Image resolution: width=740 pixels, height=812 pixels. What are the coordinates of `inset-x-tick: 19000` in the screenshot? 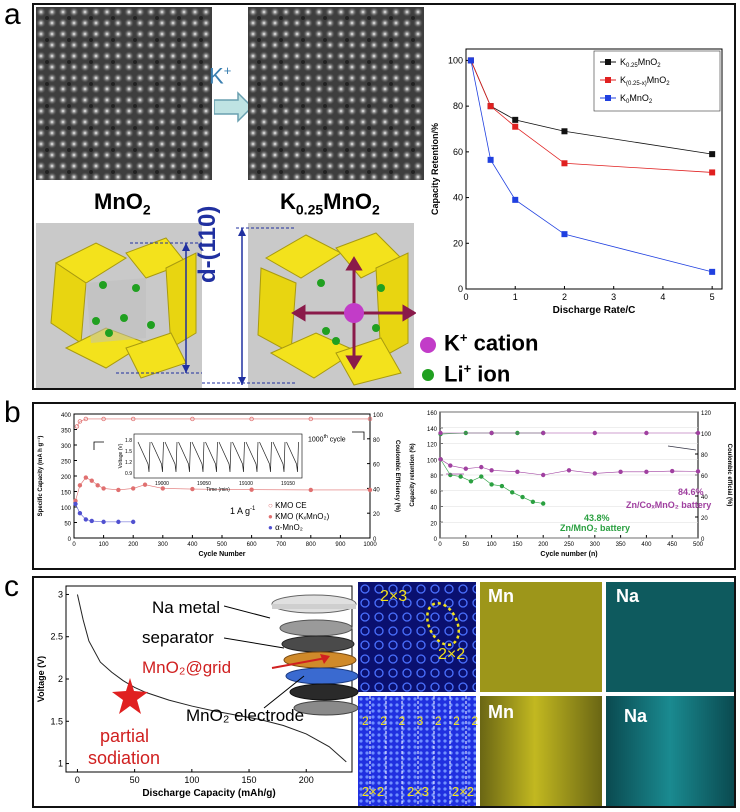 It's located at (162, 484).